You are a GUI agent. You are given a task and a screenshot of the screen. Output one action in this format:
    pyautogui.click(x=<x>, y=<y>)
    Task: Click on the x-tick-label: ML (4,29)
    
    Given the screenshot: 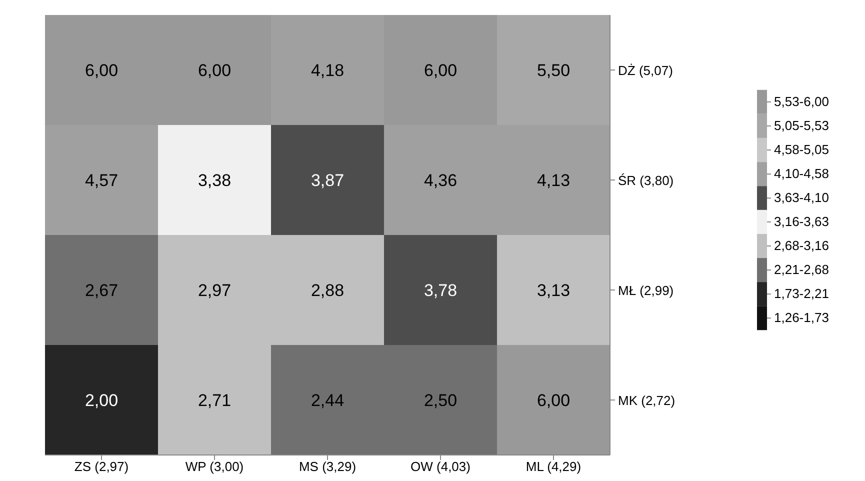 What is the action you would take?
    pyautogui.click(x=554, y=466)
    